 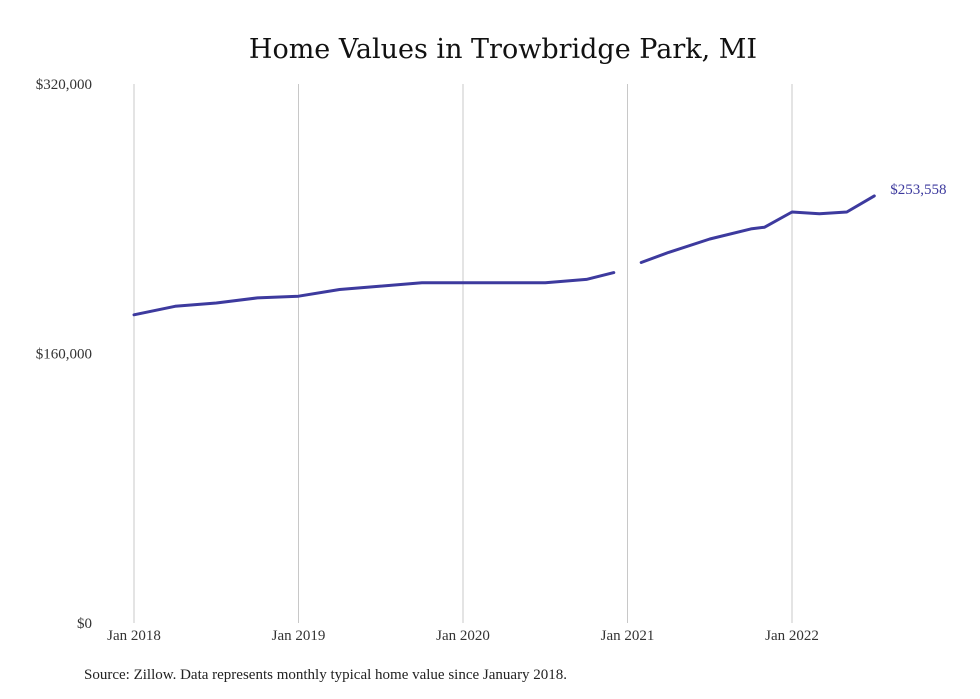 What do you see at coordinates (503, 49) in the screenshot?
I see `chart-title: Home Values in Trowbridge Park, MI` at bounding box center [503, 49].